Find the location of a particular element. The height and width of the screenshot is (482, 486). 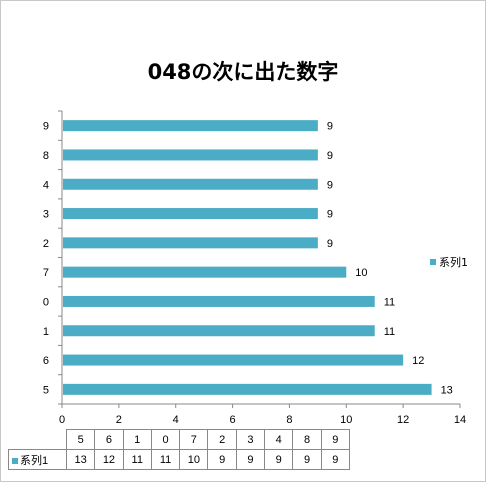

data-table-value-cell: 13 is located at coordinates (80, 459).